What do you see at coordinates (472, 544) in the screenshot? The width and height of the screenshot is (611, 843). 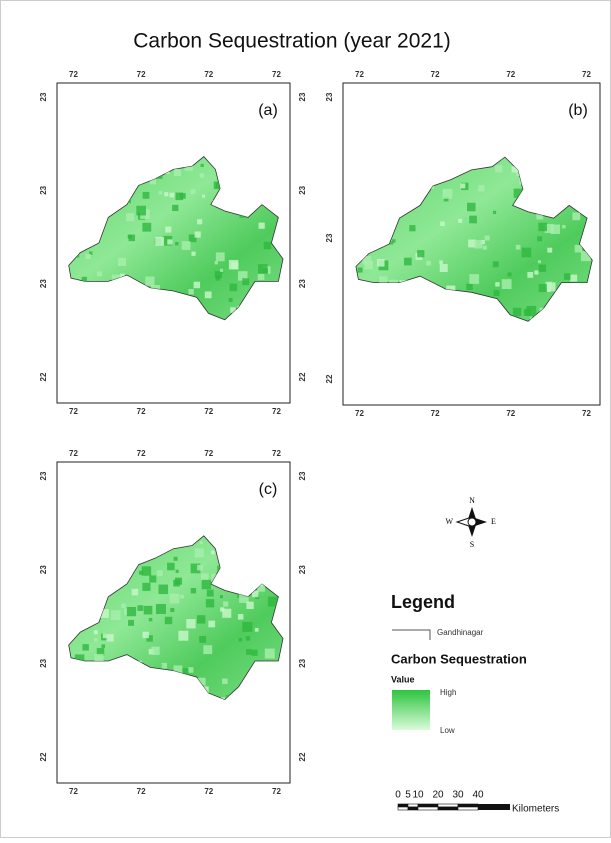 I see `compass-s: S` at bounding box center [472, 544].